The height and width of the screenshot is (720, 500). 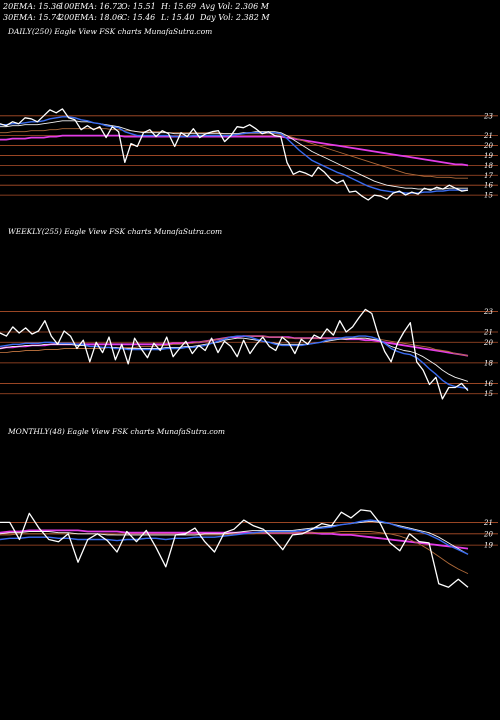 What do you see at coordinates (138, 6) in the screenshot?
I see `open-label: O: 15.51` at bounding box center [138, 6].